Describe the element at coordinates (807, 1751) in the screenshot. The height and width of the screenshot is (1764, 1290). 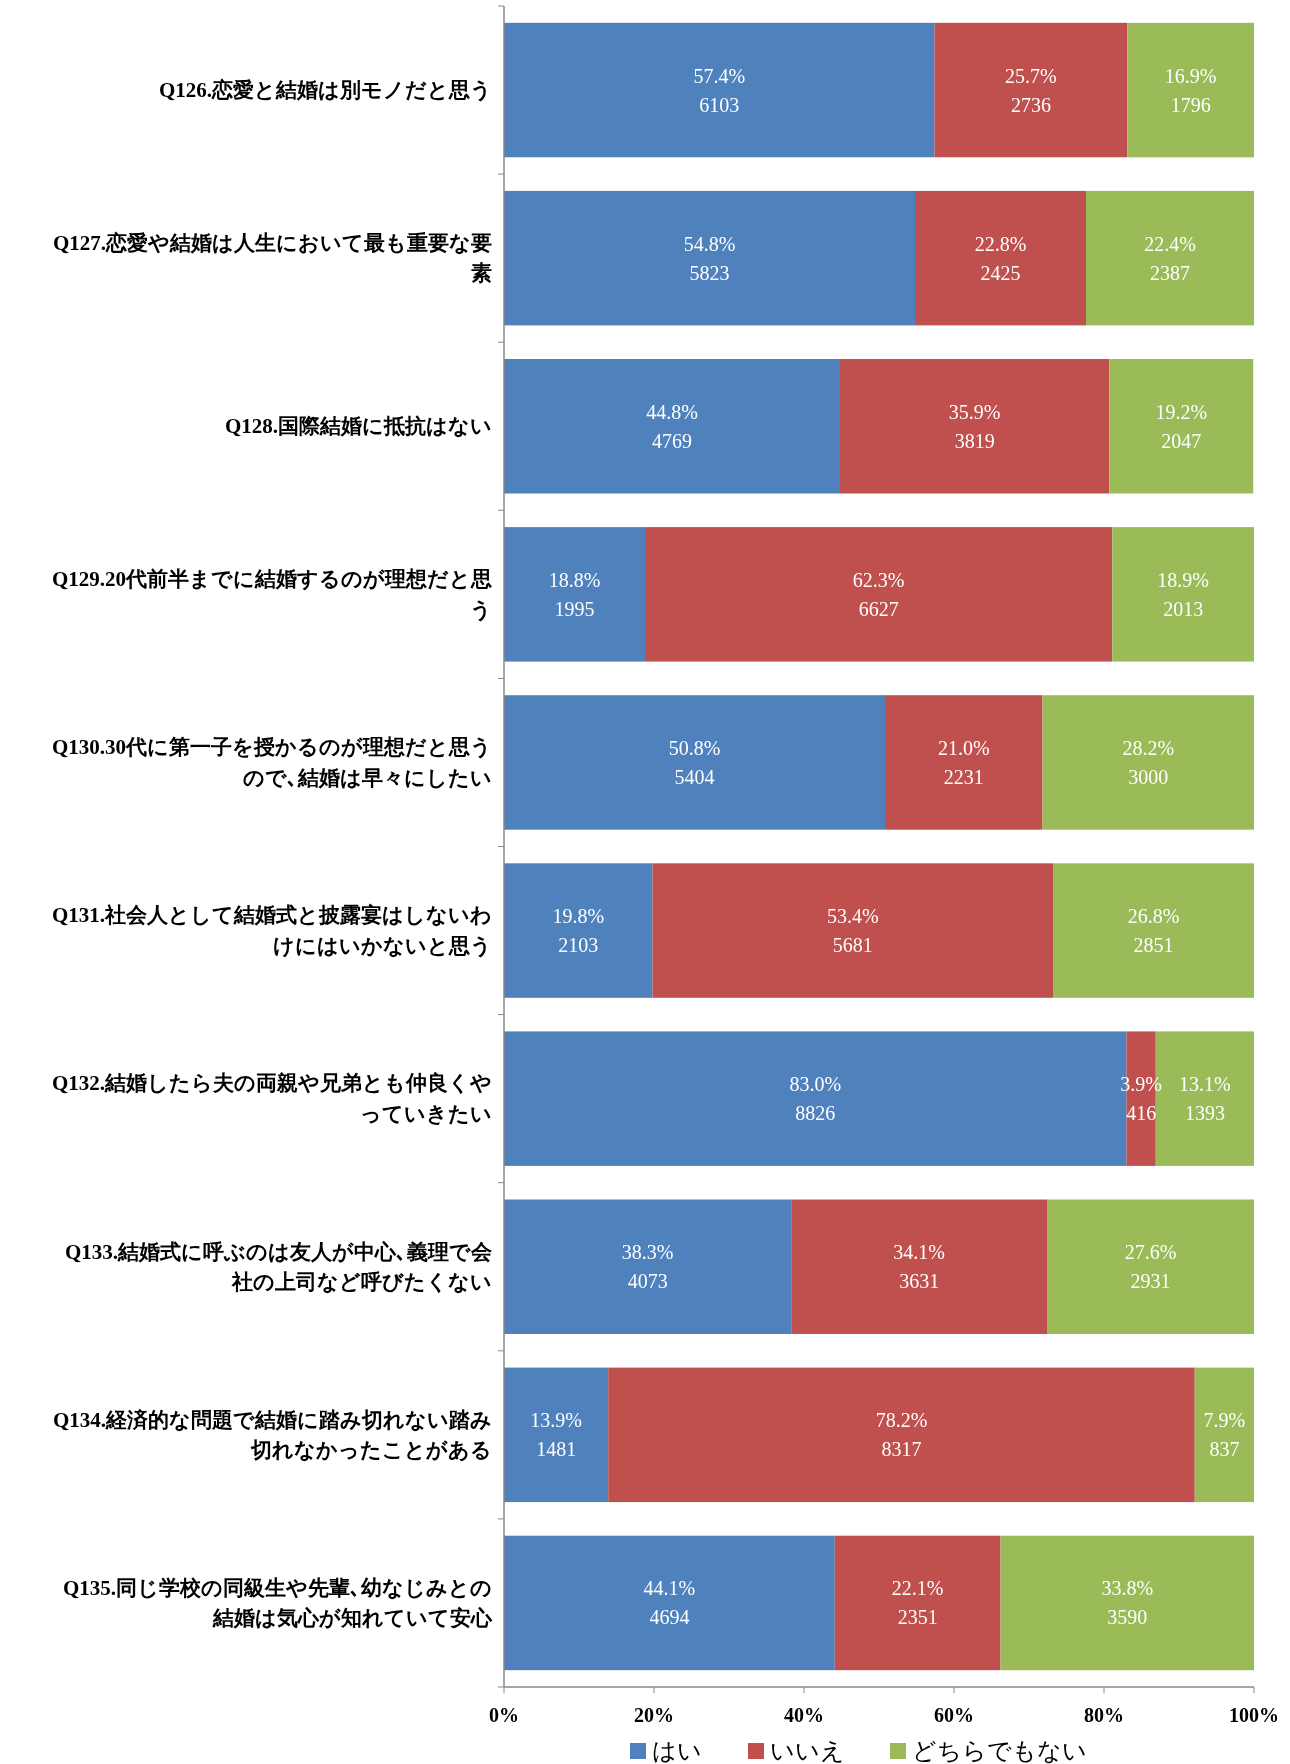
I see `legend-label: いいえ` at that location.